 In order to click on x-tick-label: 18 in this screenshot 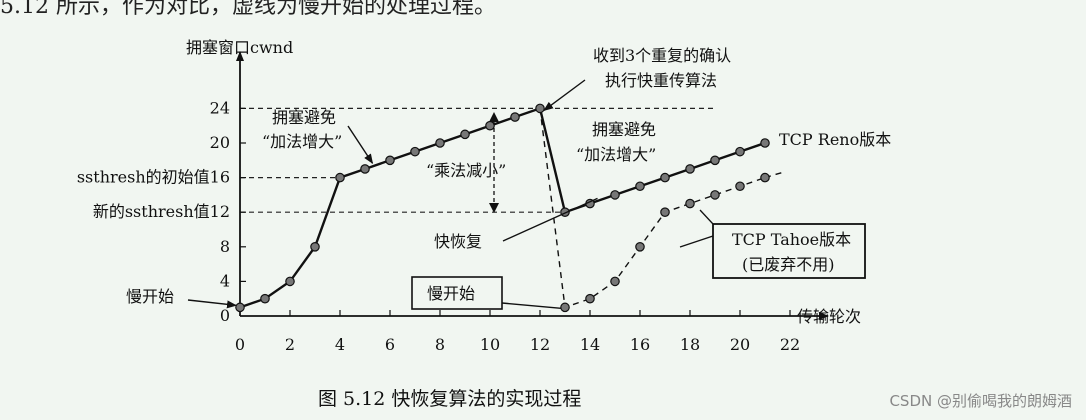, I will do `click(690, 344)`.